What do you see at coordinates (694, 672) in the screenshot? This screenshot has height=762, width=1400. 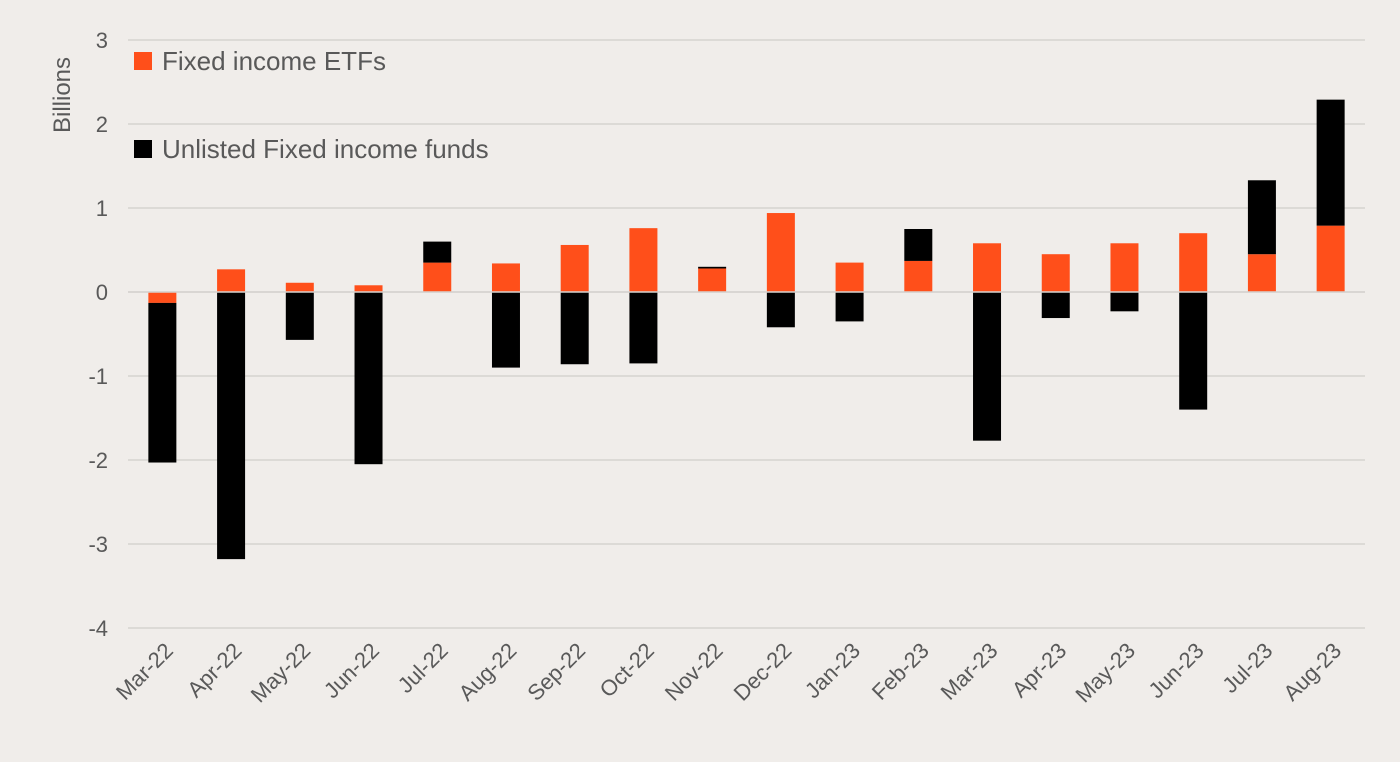 I see `x-tick-label: Nov-22` at bounding box center [694, 672].